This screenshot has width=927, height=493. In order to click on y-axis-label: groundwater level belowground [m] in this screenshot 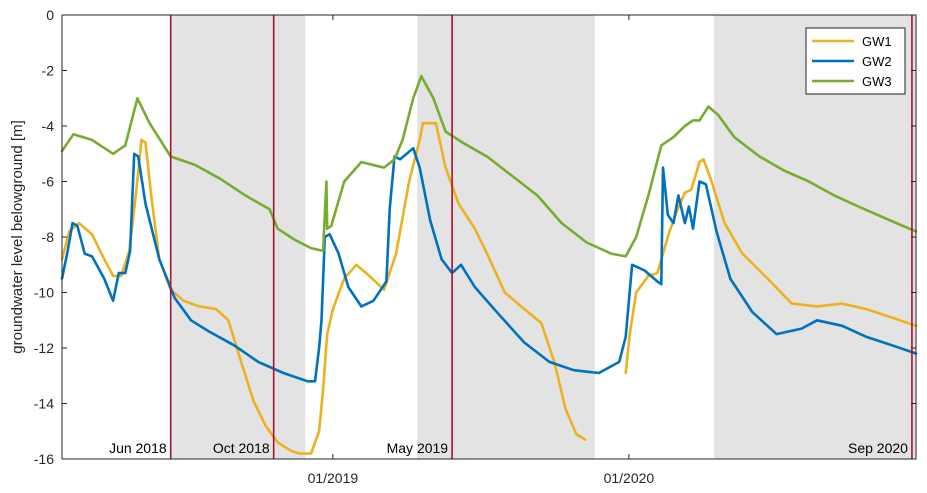, I will do `click(17, 236)`.